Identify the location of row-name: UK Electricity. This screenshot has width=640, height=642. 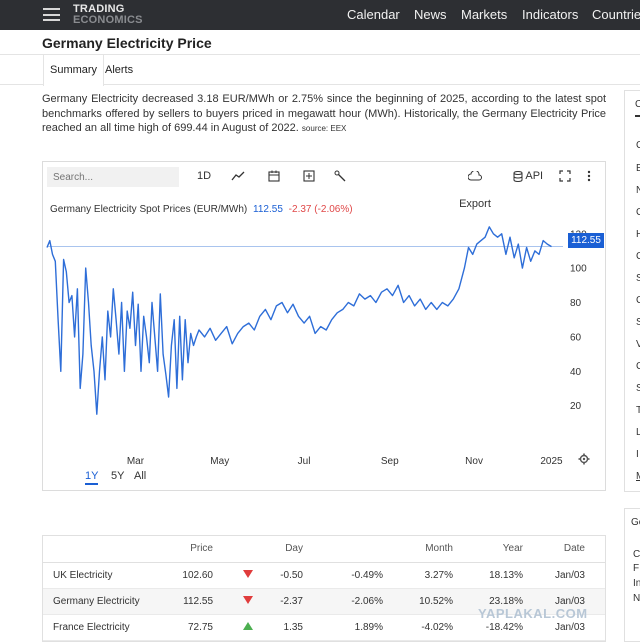
(103, 575).